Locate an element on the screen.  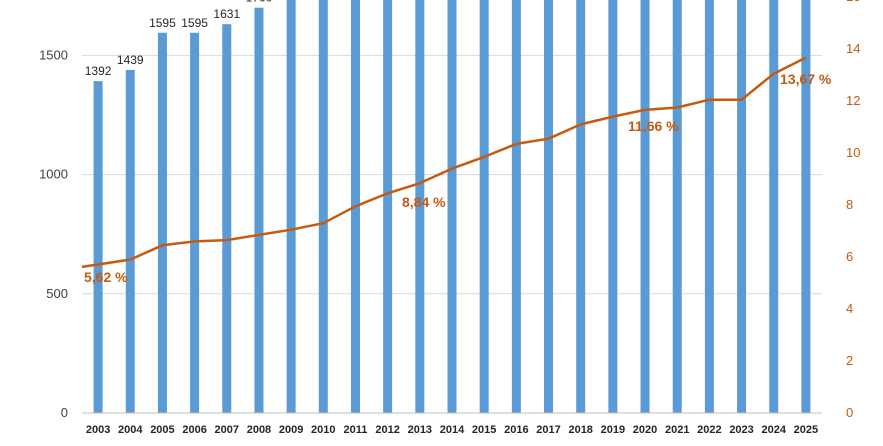
x-tick-label: 2012 is located at coordinates (387, 430).